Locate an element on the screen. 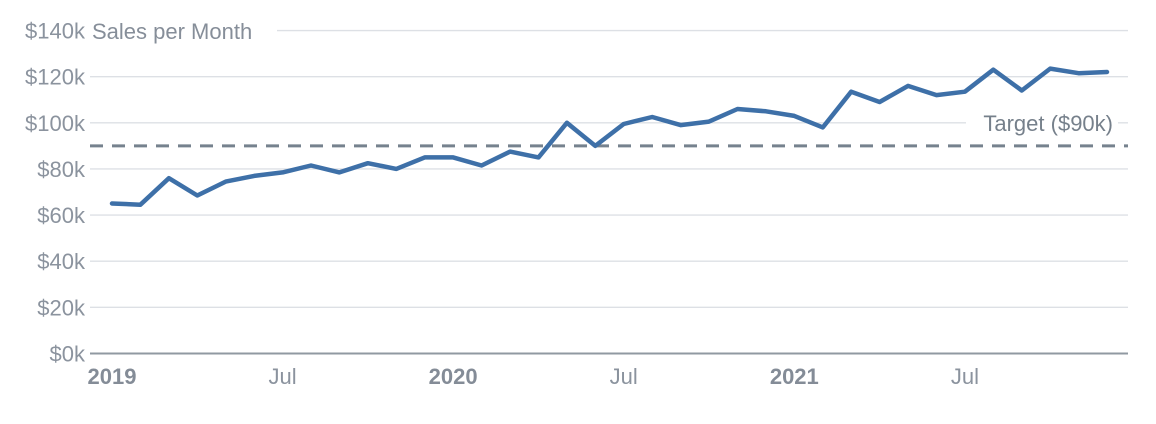 This screenshot has width=1156, height=424. x-tick-label-jul-30: Jul is located at coordinates (965, 376).